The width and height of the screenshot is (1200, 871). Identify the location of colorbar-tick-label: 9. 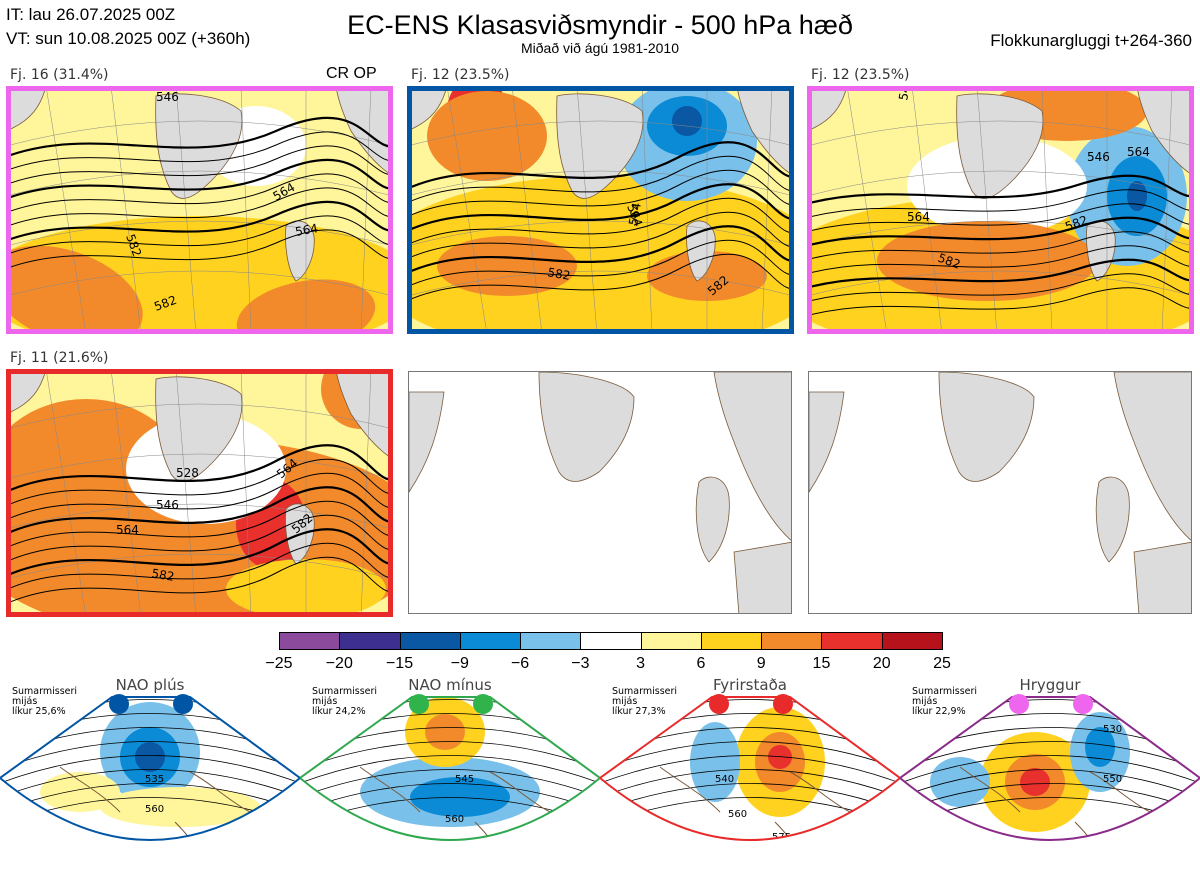
(761, 663).